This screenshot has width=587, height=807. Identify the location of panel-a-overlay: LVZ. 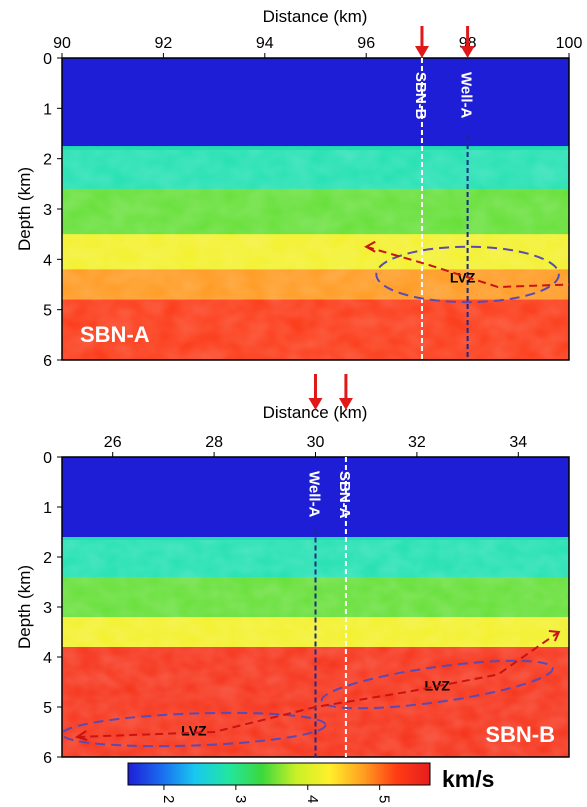
(466, 209).